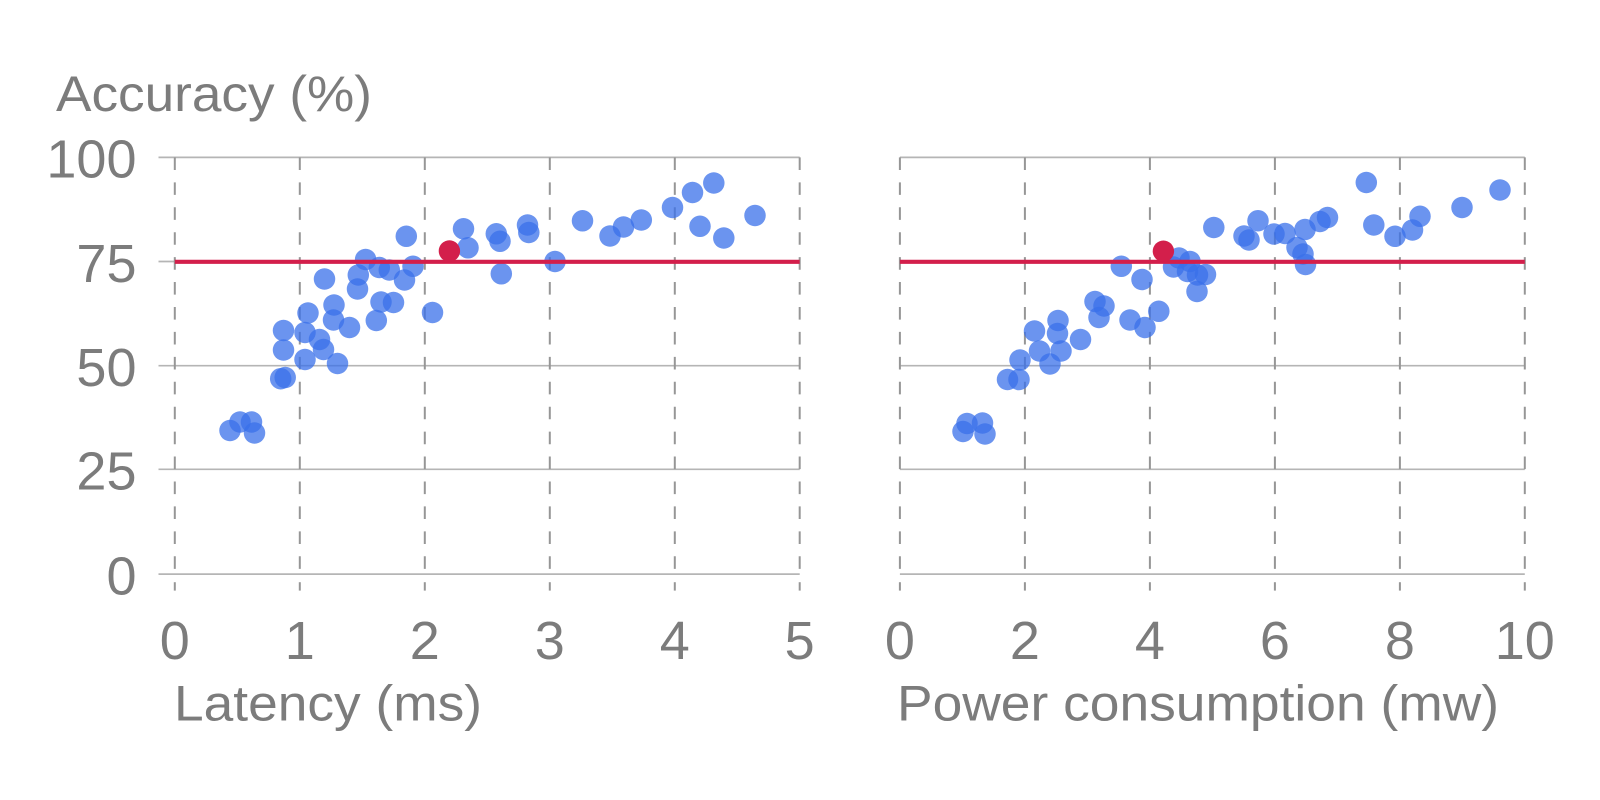 This screenshot has height=800, width=1600. Describe the element at coordinates (214, 94) in the screenshot. I see `svg-text: Accuracy (%)` at that location.